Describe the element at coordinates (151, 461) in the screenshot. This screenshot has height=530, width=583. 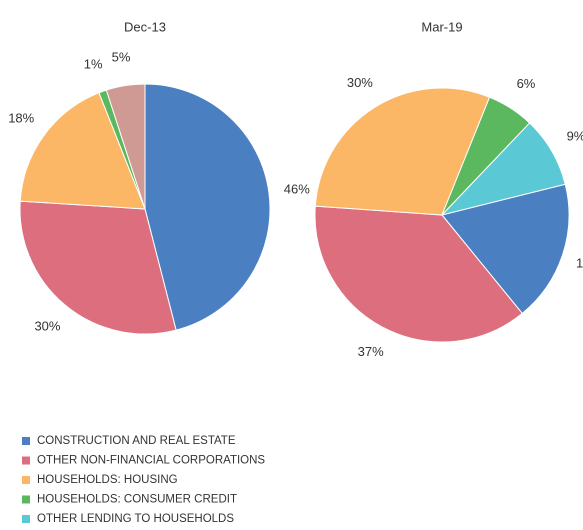
I see `legend-label: OTHER NON-FINANCIAL CORPORATIONS` at that location.